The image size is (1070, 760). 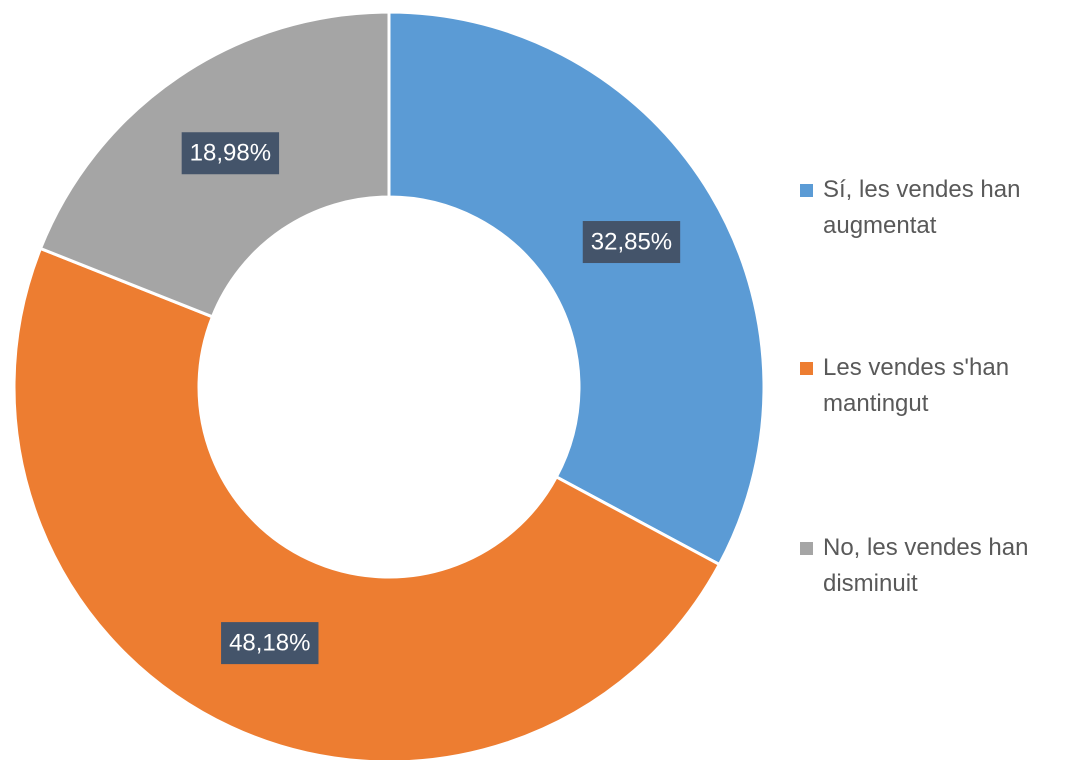 I want to click on data-label-text: 18,98%, so click(x=230, y=153).